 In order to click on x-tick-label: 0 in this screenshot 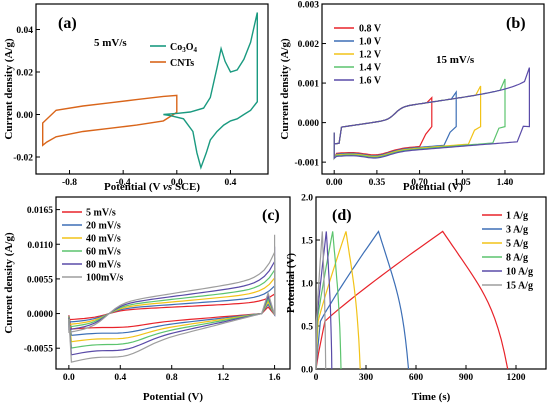, I will do `click(316, 378)`.